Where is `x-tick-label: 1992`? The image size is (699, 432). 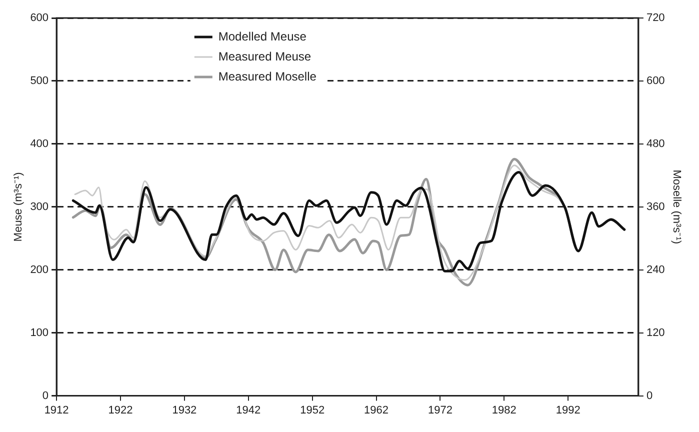 x-tick-label: 1992 is located at coordinates (568, 410).